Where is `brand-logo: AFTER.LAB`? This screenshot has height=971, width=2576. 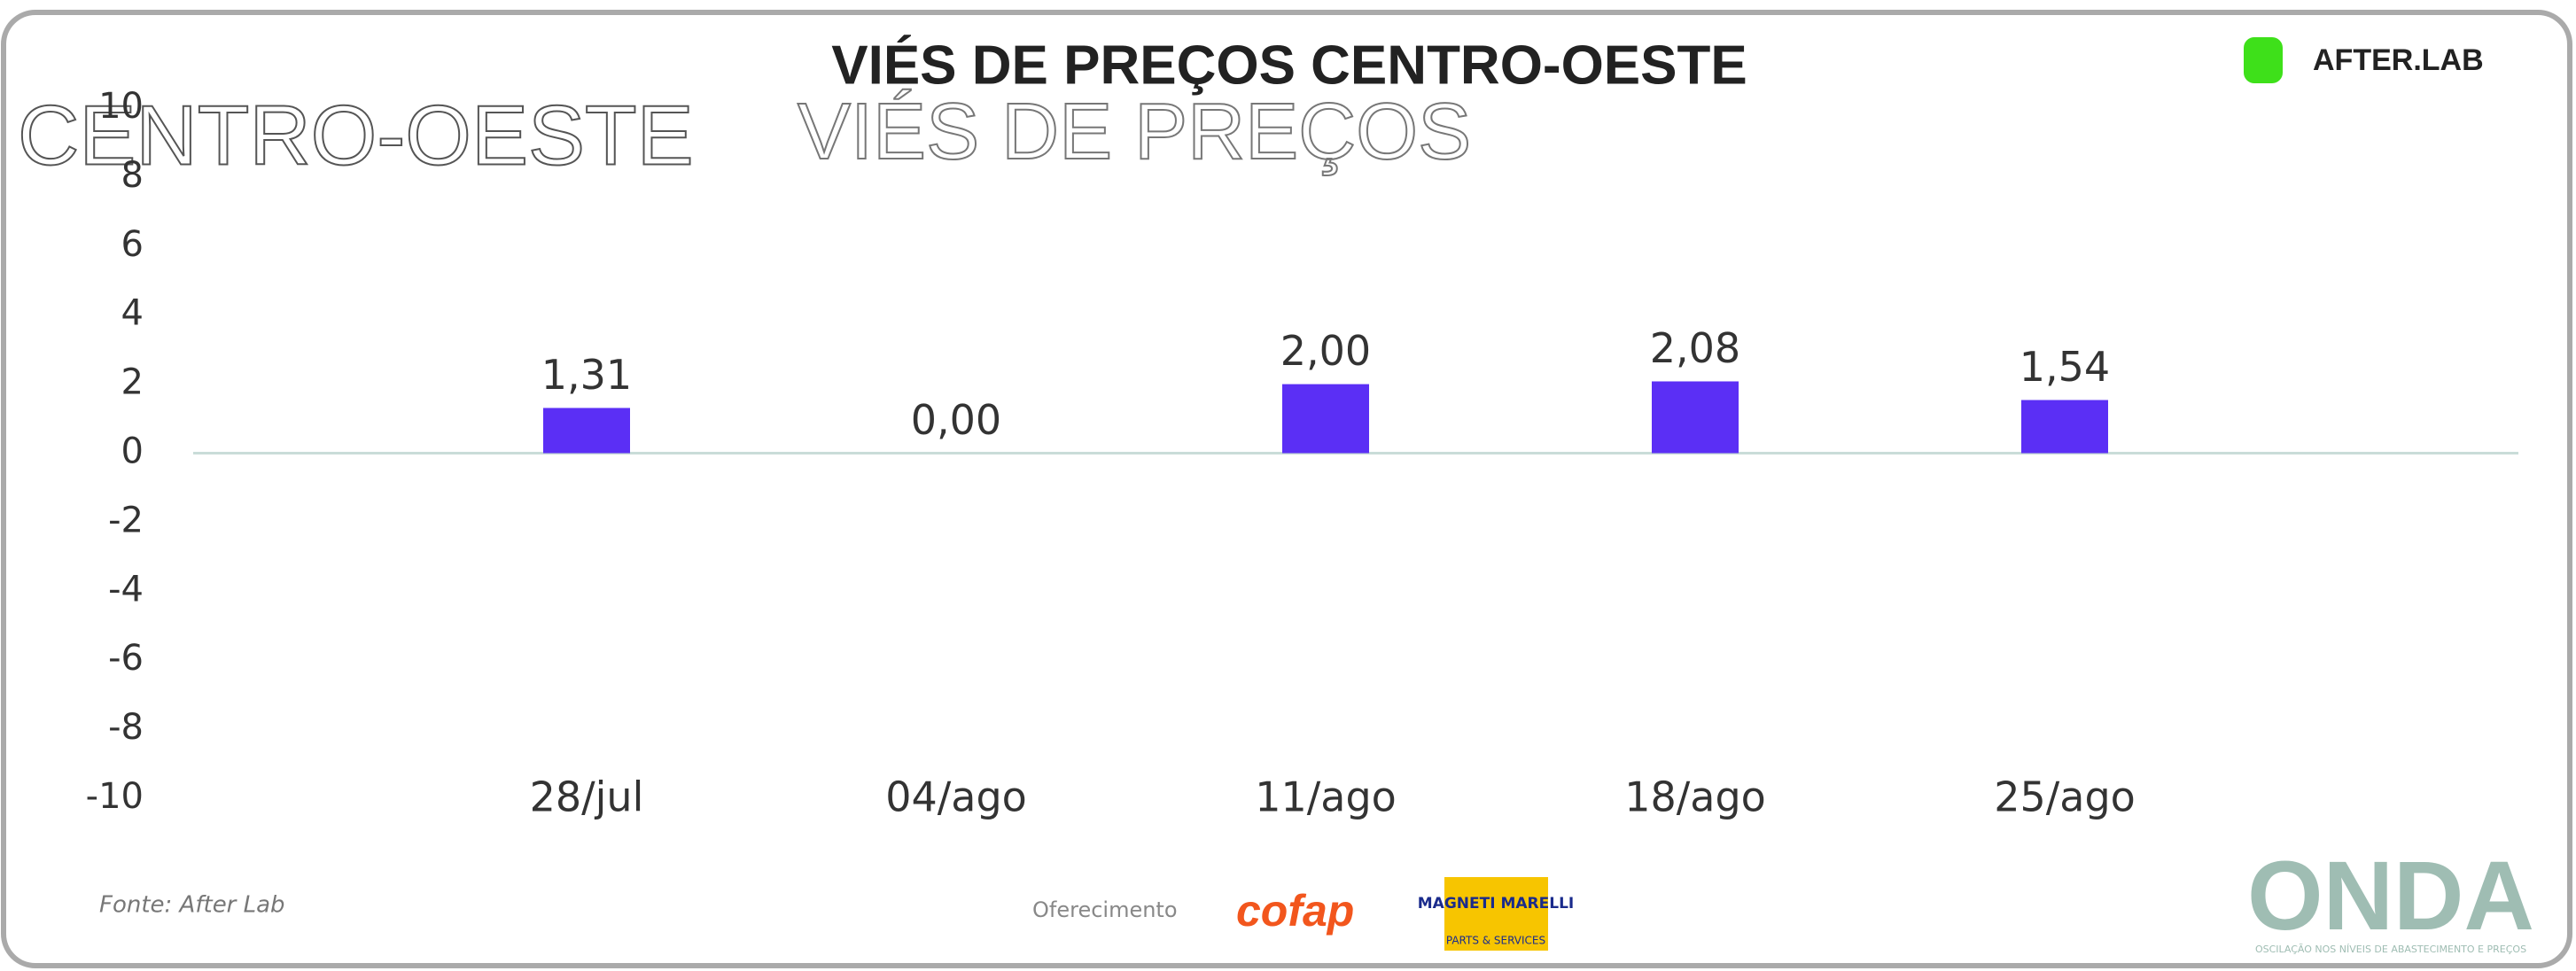 brand-logo: AFTER.LAB is located at coordinates (2364, 60).